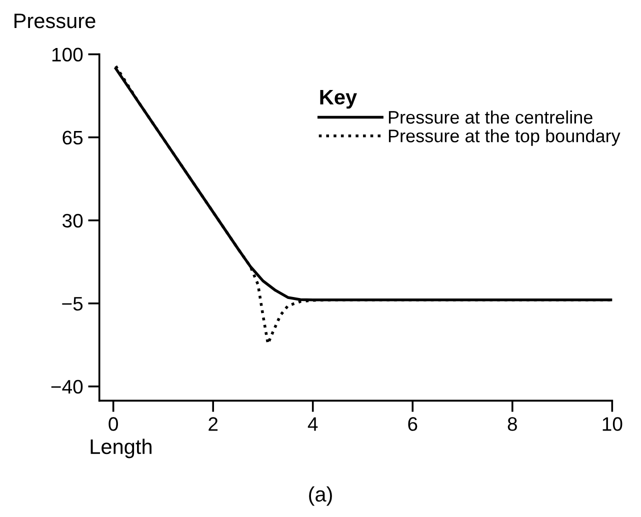  What do you see at coordinates (72, 304) in the screenshot?
I see `y-tick-label: −5` at bounding box center [72, 304].